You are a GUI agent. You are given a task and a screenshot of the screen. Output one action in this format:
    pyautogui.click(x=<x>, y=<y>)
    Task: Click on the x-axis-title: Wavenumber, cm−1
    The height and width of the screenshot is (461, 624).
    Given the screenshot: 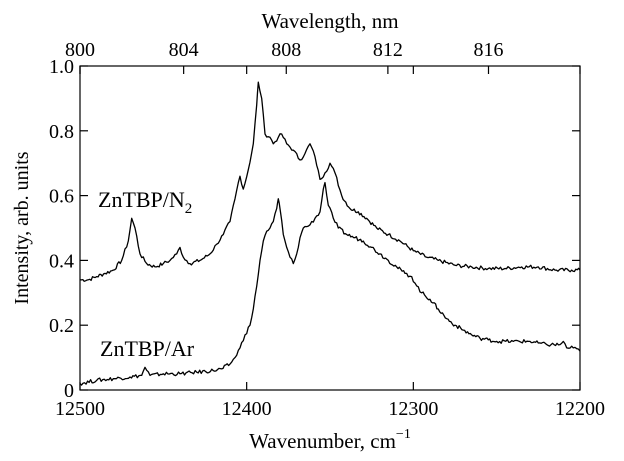 What is the action you would take?
    pyautogui.click(x=330, y=440)
    